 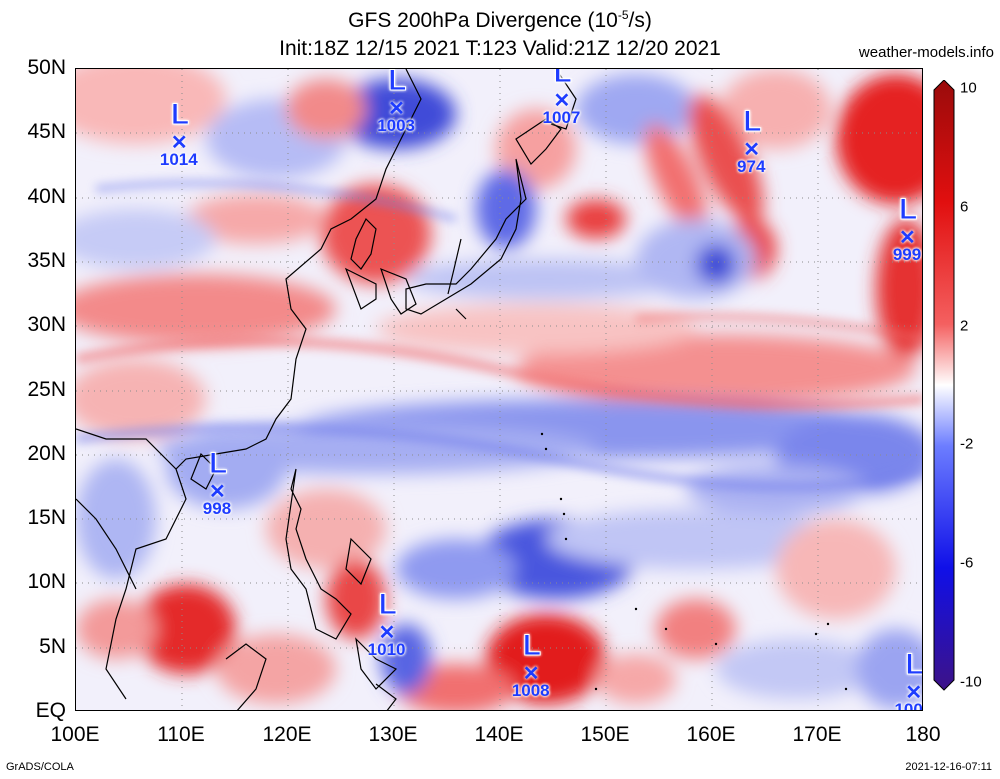 What do you see at coordinates (393, 734) in the screenshot?
I see `lon-tick-label: 130E` at bounding box center [393, 734].